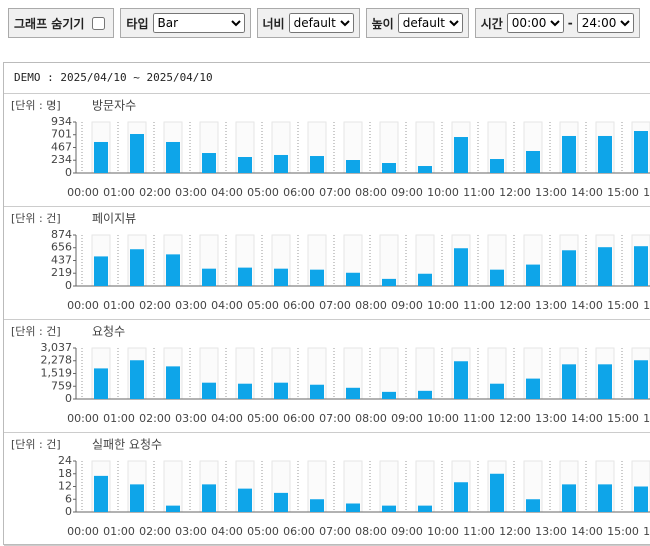  What do you see at coordinates (61, 234) in the screenshot?
I see `y-tick-label: 874` at bounding box center [61, 234].